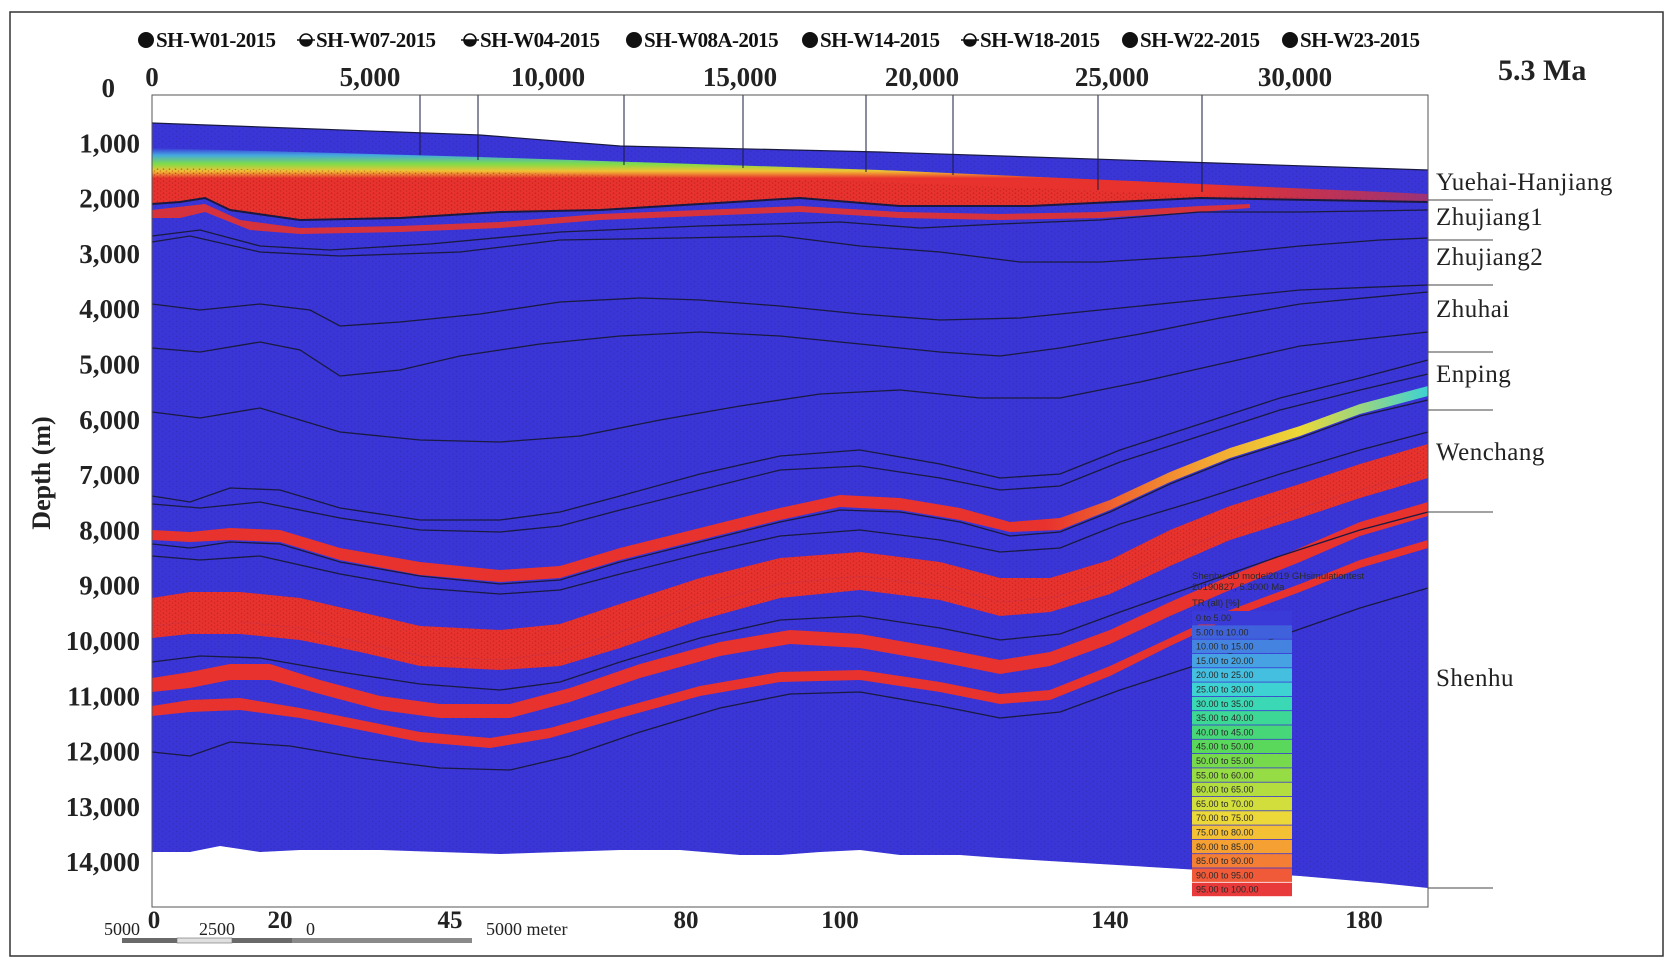  What do you see at coordinates (280, 920) in the screenshot?
I see `bottom-axis-tick-label: 20` at bounding box center [280, 920].